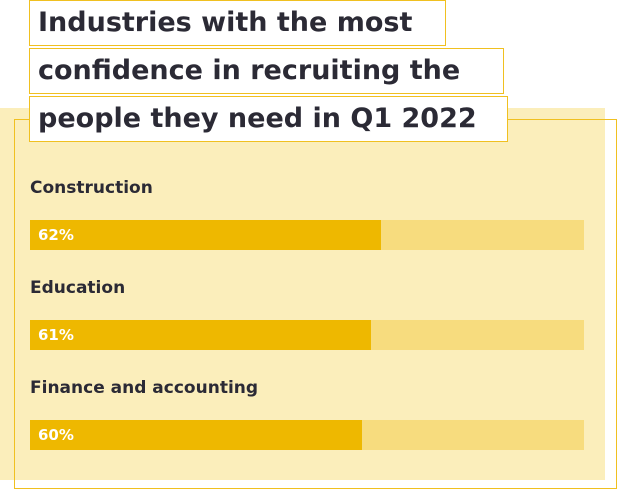 The width and height of the screenshot is (619, 491). What do you see at coordinates (56, 435) in the screenshot?
I see `data-label-finance-and-accounting: 60%` at bounding box center [56, 435].